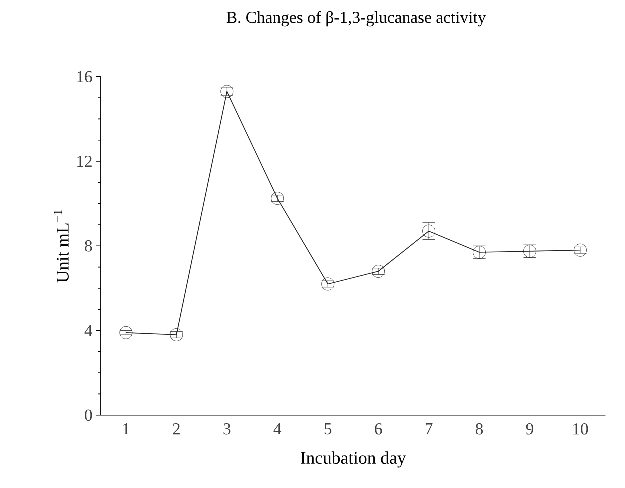 This screenshot has height=488, width=625. I want to click on y-axis-title: Unit mL$^{−1}$, so click(61, 246).